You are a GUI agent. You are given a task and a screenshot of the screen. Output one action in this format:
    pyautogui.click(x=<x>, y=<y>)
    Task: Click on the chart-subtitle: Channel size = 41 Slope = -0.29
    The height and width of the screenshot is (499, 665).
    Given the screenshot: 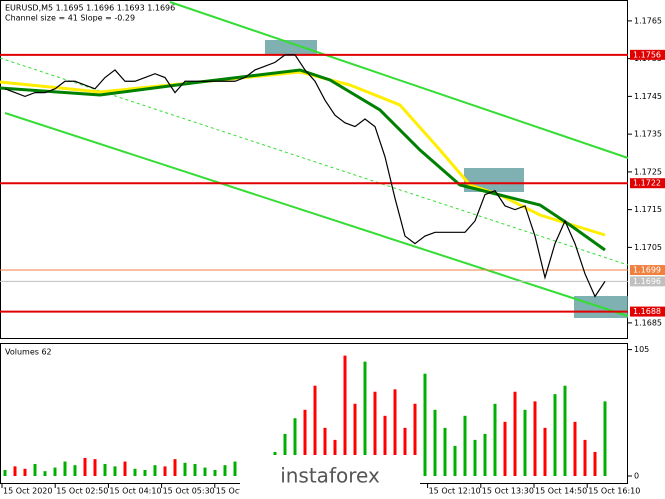 What is the action you would take?
    pyautogui.click(x=70, y=18)
    